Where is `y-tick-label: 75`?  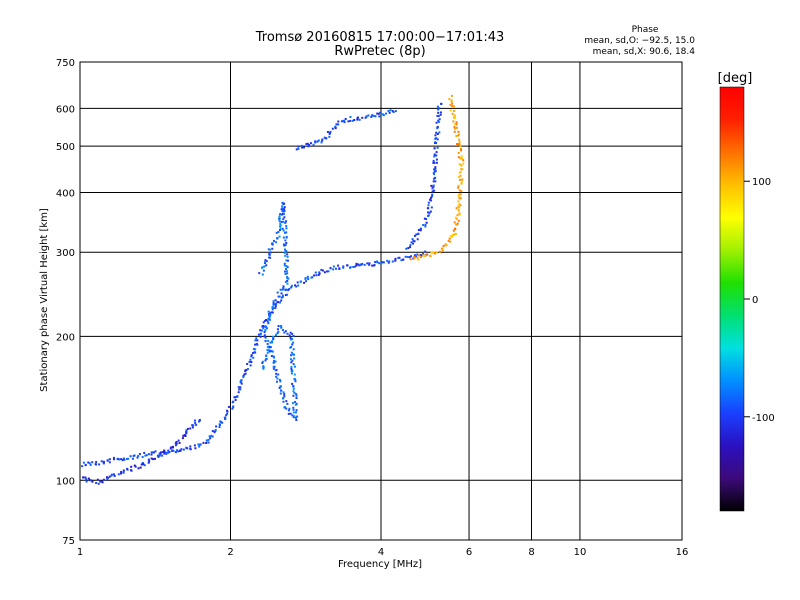
y-tick-label: 75 is located at coordinates (68, 541).